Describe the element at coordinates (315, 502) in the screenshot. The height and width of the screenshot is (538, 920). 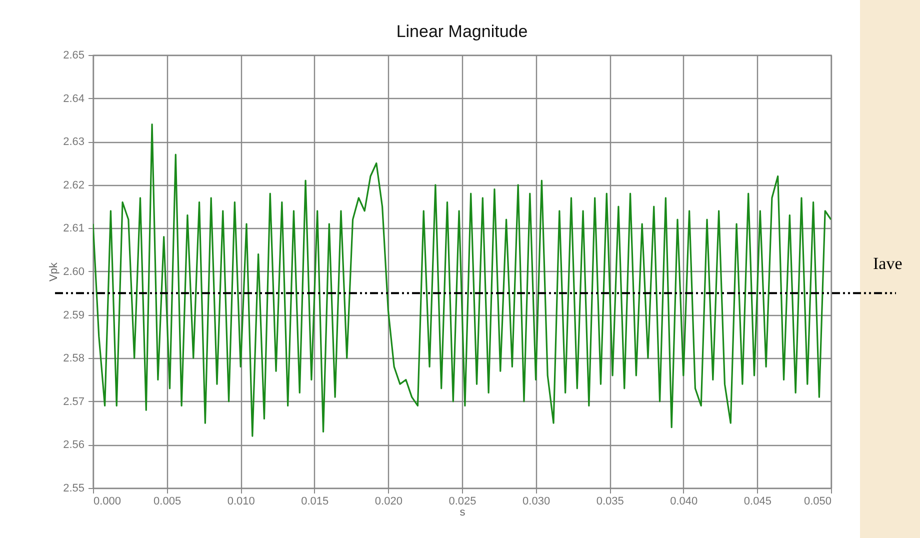
I see `x-tick-label: 0.015` at that location.